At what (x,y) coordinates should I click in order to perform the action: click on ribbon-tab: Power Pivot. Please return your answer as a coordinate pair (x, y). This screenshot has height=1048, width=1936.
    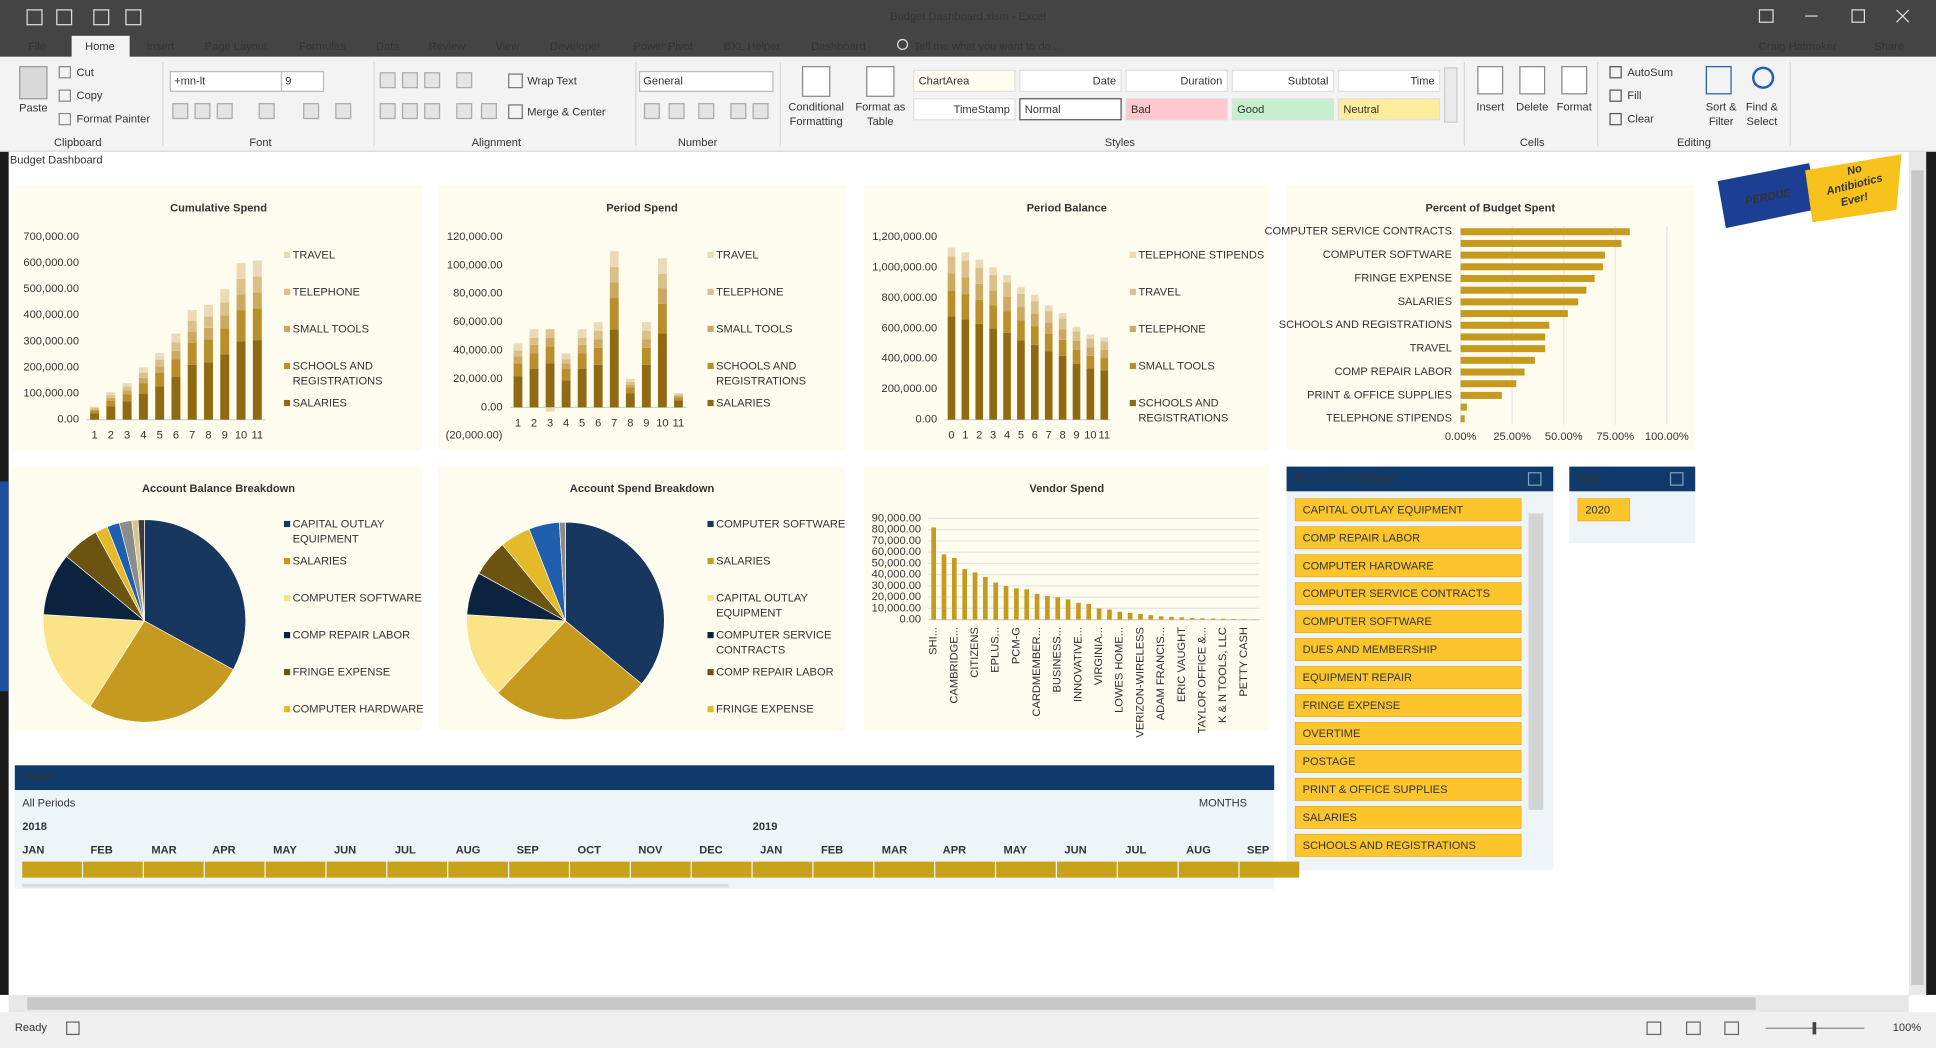
    Looking at the image, I should click on (662, 47).